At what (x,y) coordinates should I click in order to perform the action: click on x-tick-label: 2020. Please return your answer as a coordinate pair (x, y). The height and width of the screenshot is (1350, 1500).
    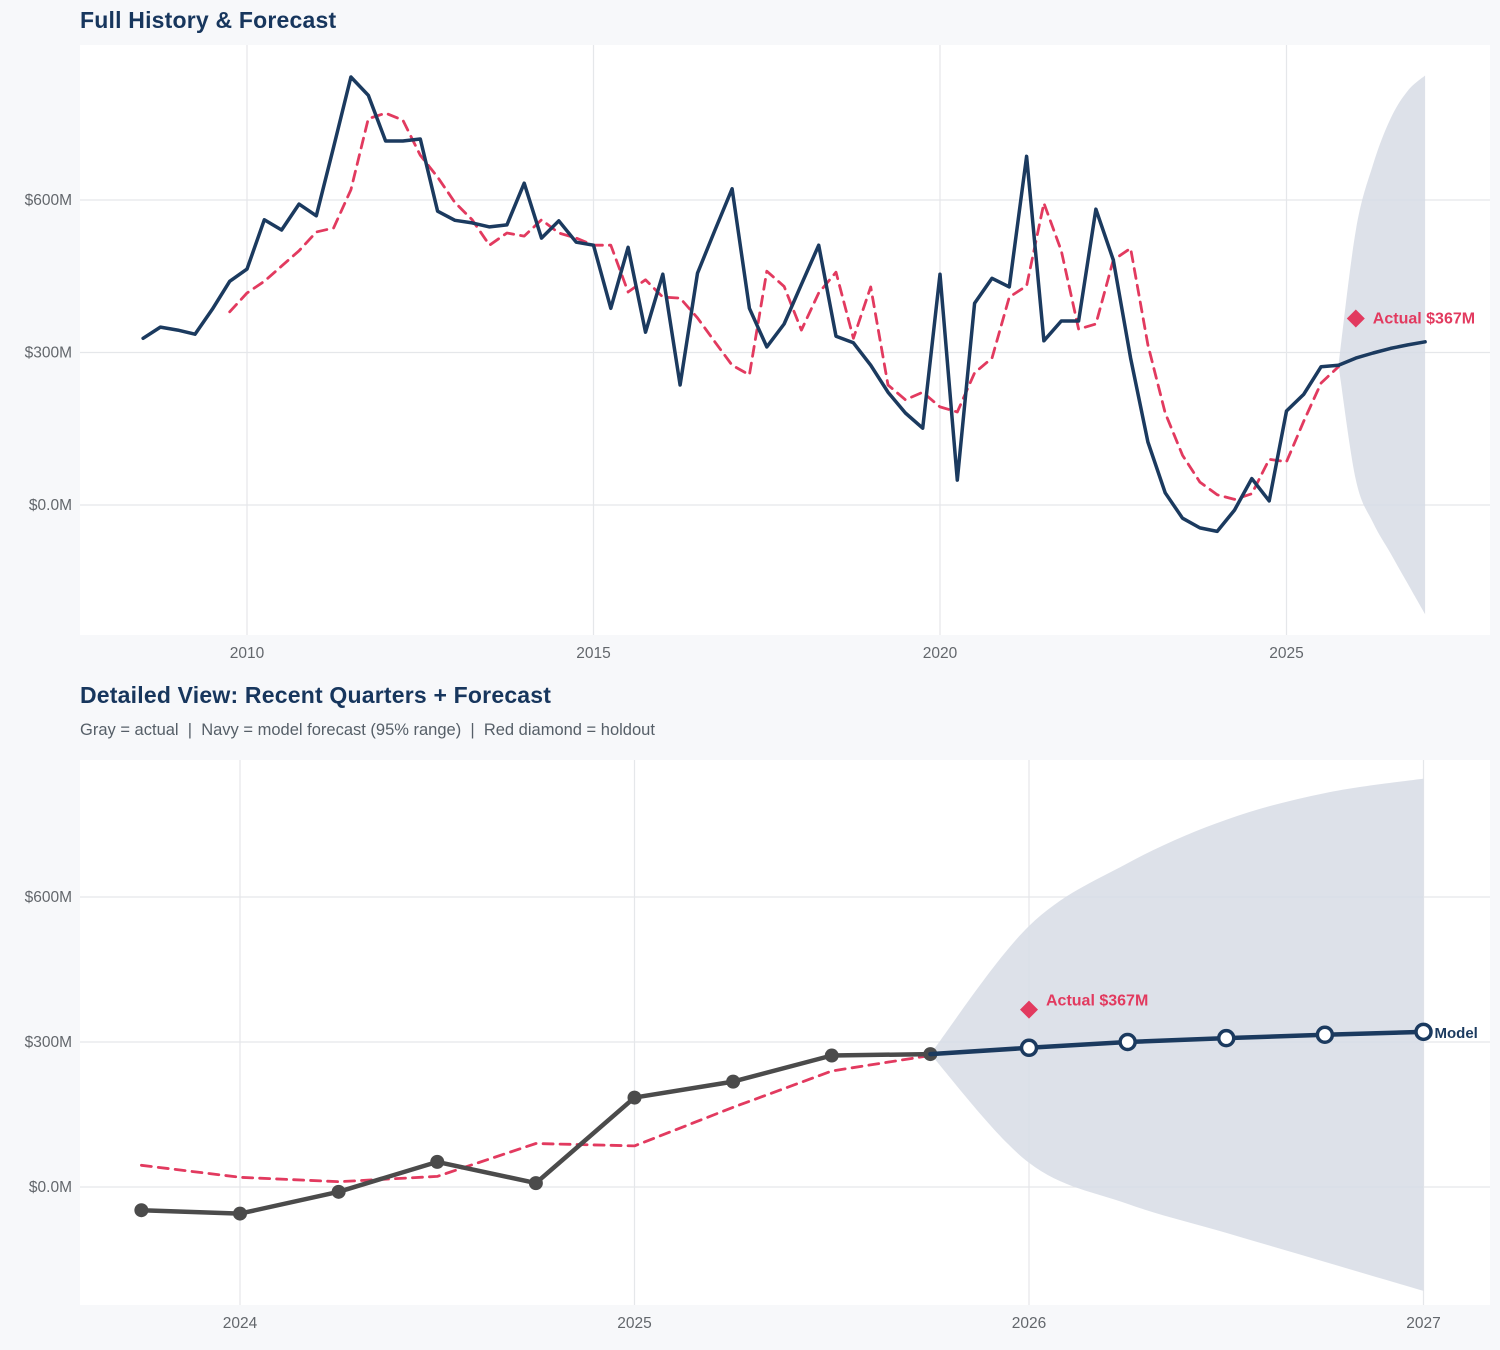
    Looking at the image, I should click on (940, 653).